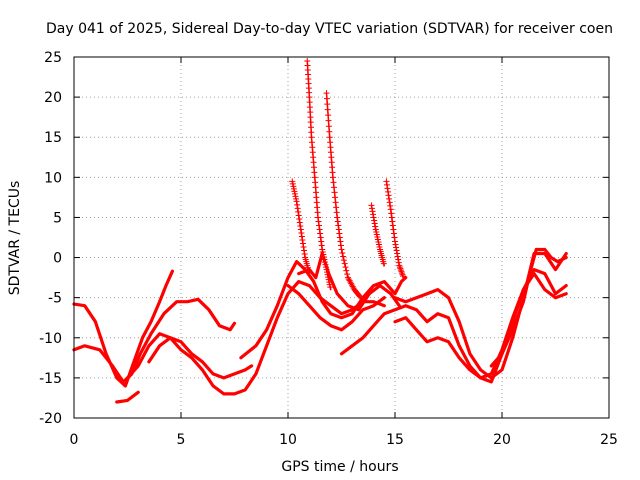 The height and width of the screenshot is (480, 640). What do you see at coordinates (50, 379) in the screenshot?
I see `y-tick-label: -15` at bounding box center [50, 379].